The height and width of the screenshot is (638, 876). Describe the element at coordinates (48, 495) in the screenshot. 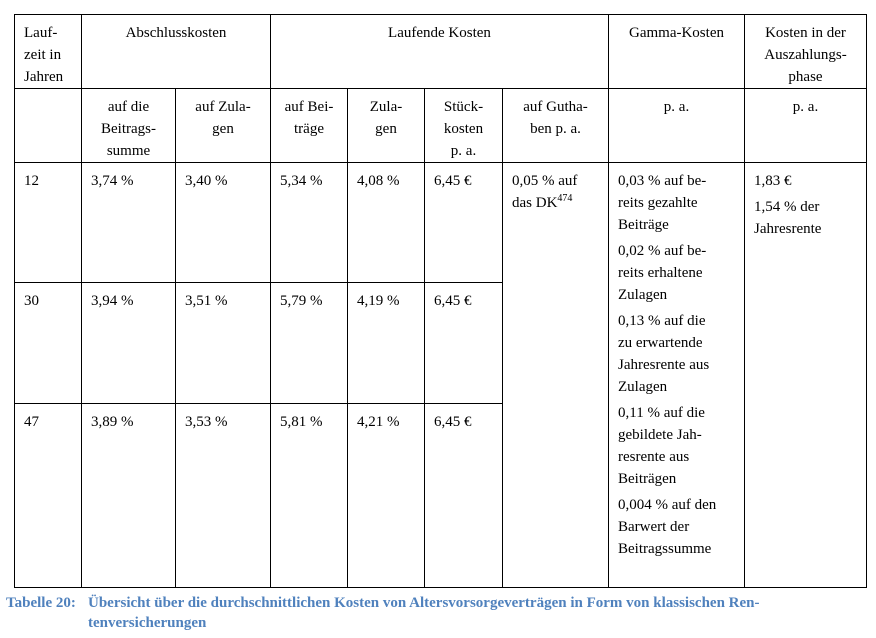

I see `cell-laufzeit: 47` at that location.